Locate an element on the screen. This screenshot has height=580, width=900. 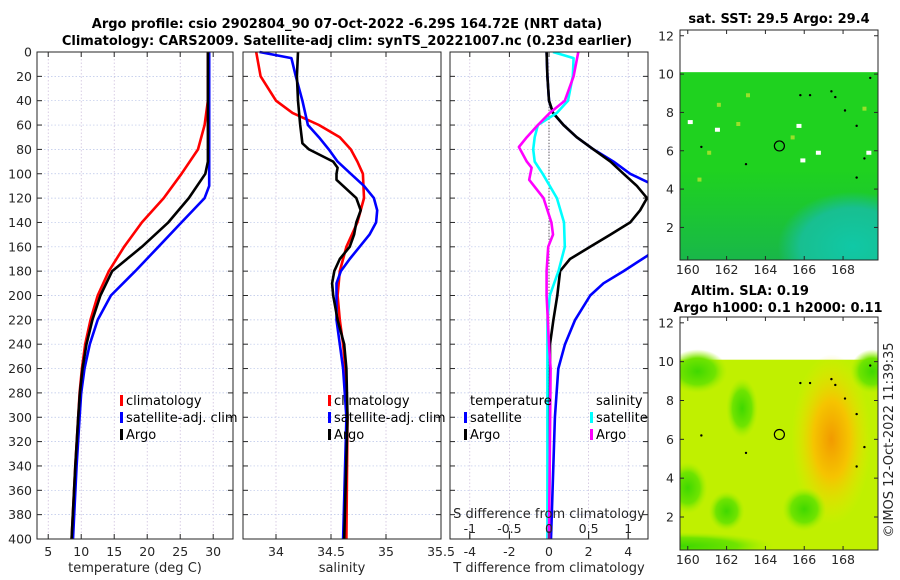
y-tick-label: 0 is located at coordinates (28, 52).